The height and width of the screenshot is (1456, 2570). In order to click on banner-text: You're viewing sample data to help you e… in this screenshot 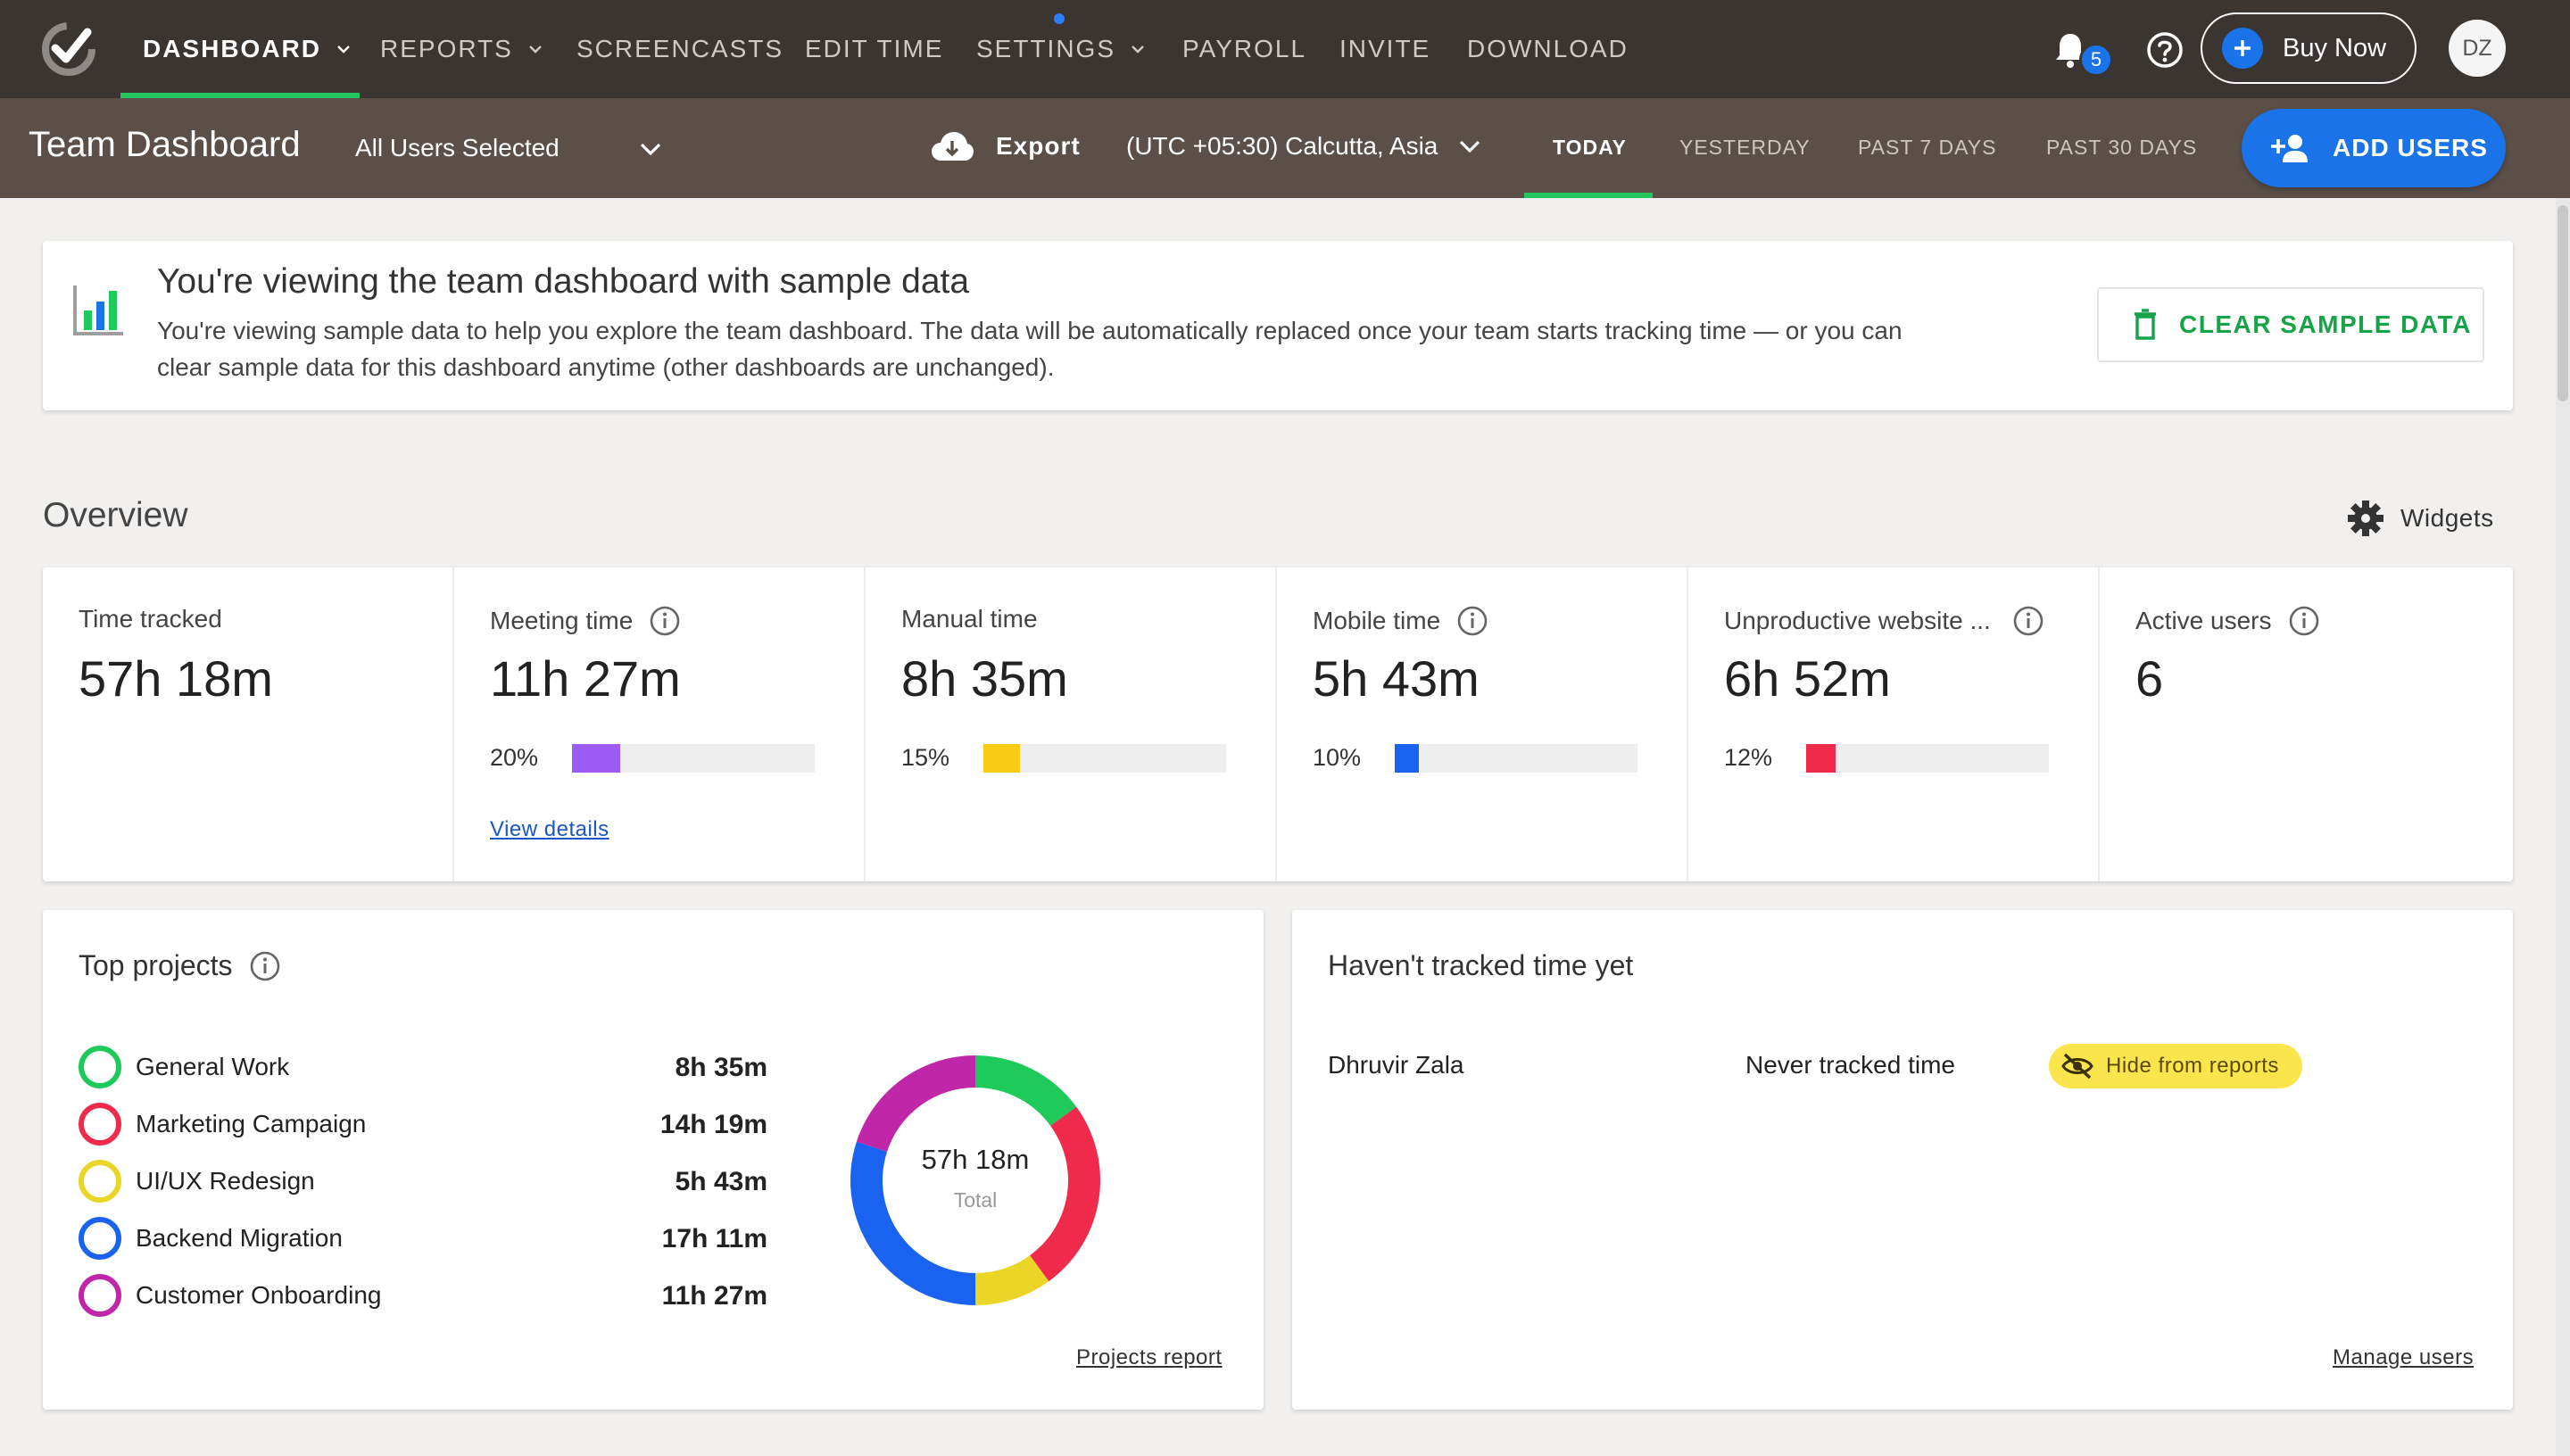, I will do `click(1030, 349)`.